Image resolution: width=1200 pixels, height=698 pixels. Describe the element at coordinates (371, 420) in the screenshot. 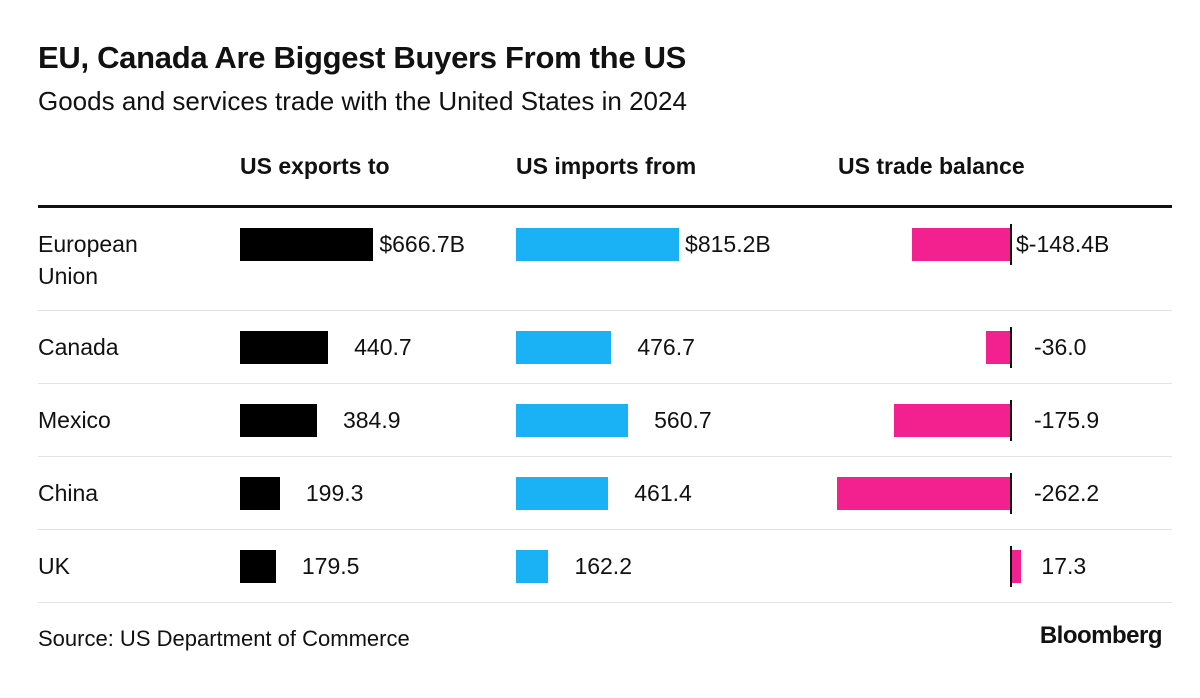

I see `value-label: 384.9` at that location.